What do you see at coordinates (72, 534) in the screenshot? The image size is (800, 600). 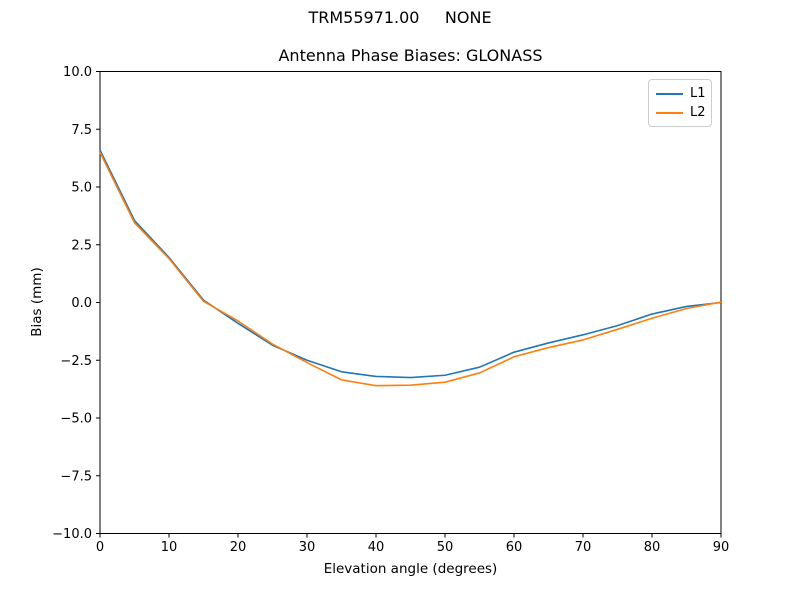 I see `y-tick-label: −10.0` at bounding box center [72, 534].